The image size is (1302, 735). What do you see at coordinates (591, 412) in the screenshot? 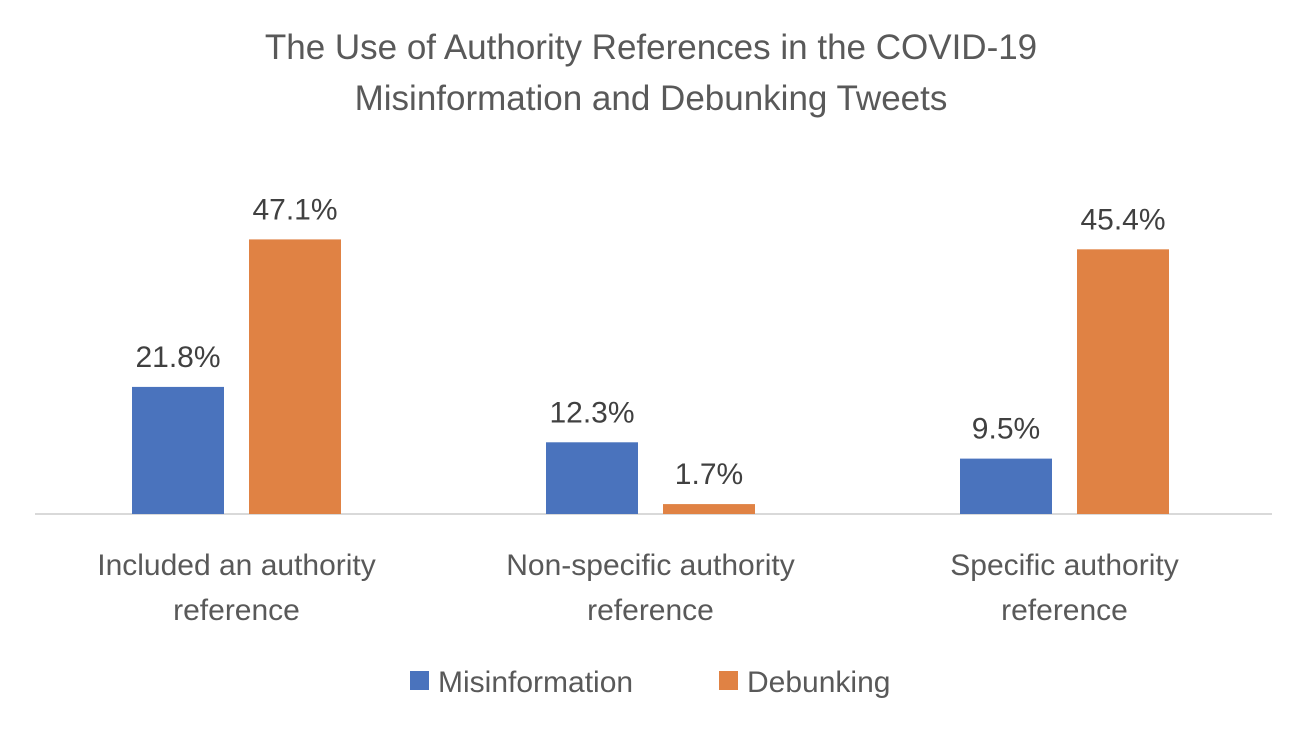
I see `data-label-misinformation-1: 12.3%` at bounding box center [591, 412].